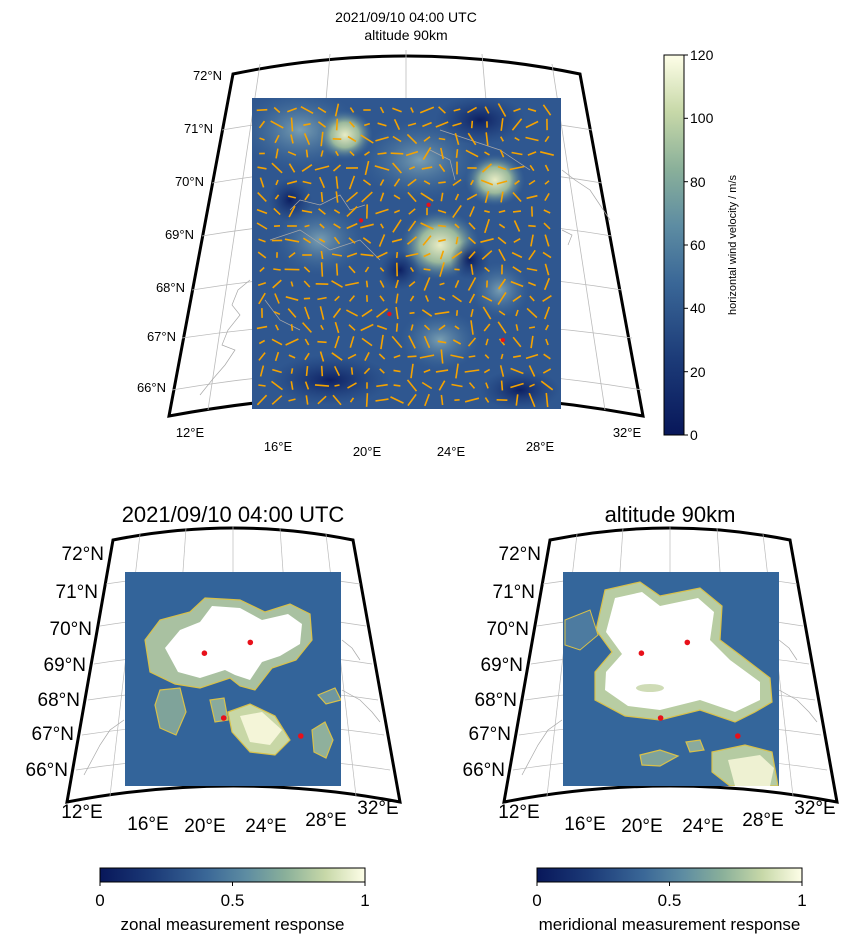 The height and width of the screenshot is (938, 849). What do you see at coordinates (233, 924) in the screenshot?
I see `bl-colorbar-label: zonal measurement response` at bounding box center [233, 924].